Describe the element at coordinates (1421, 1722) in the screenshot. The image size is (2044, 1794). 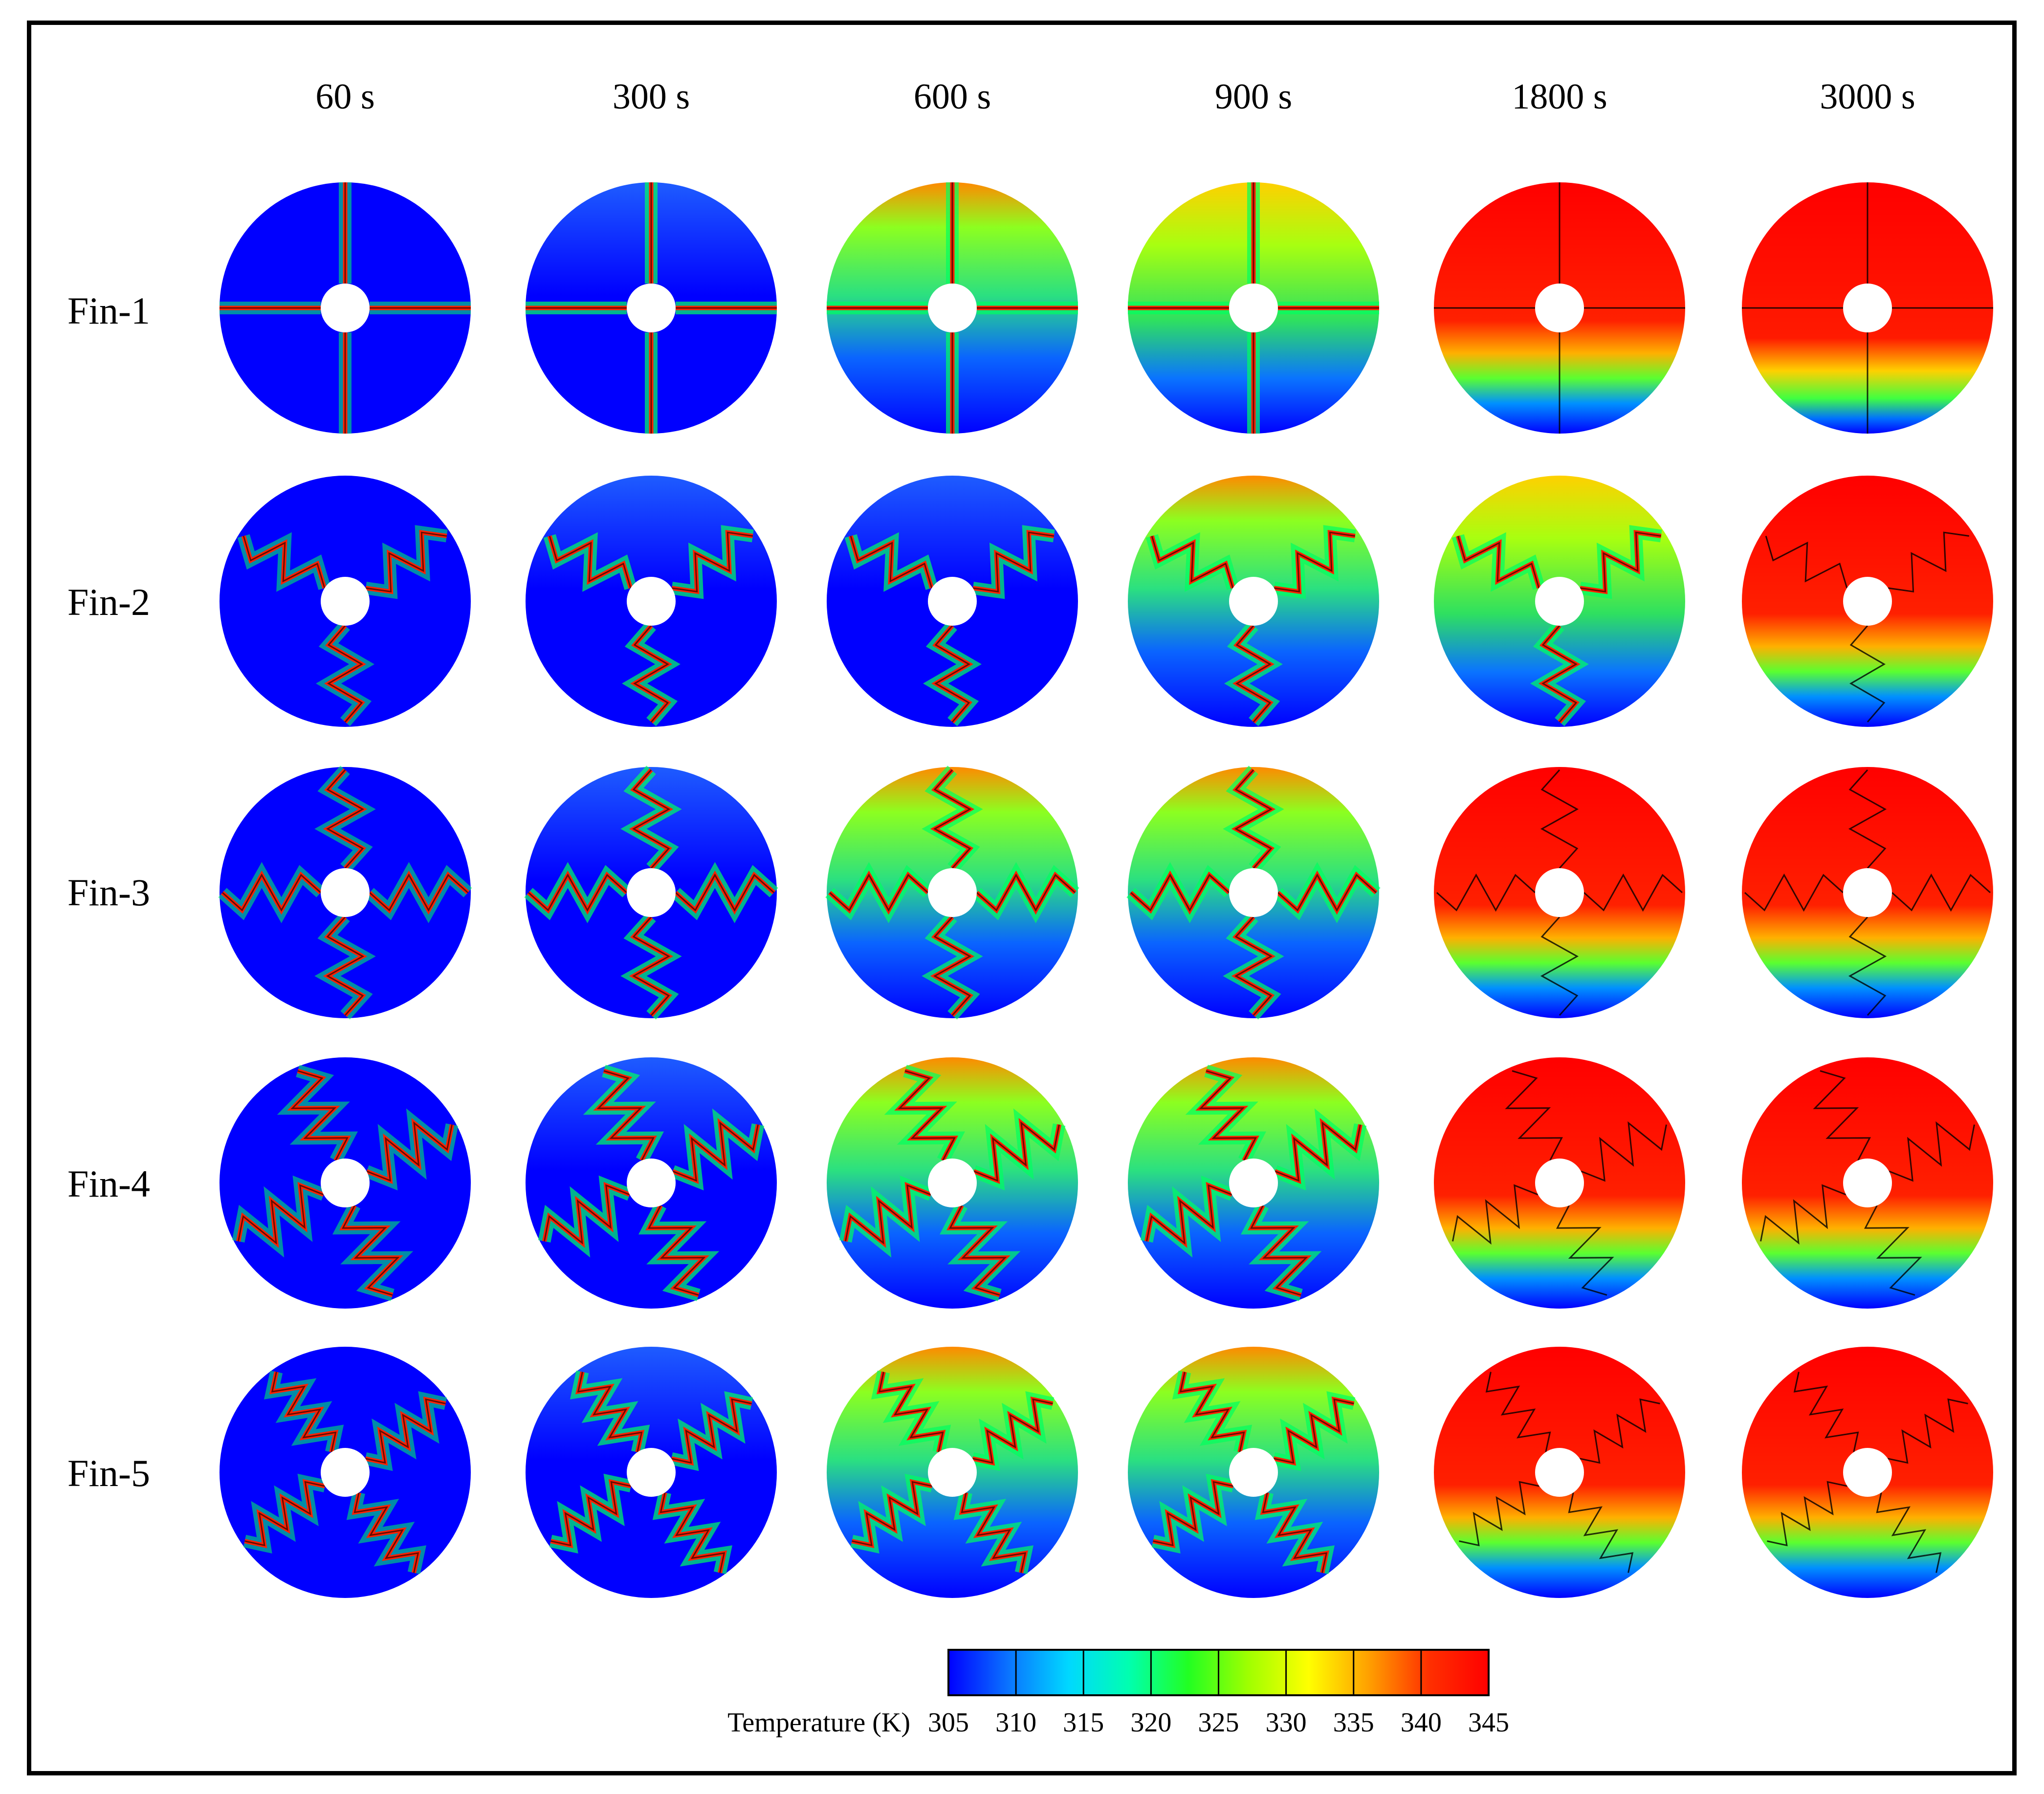
I see `colorbar-tick-340: 340` at that location.